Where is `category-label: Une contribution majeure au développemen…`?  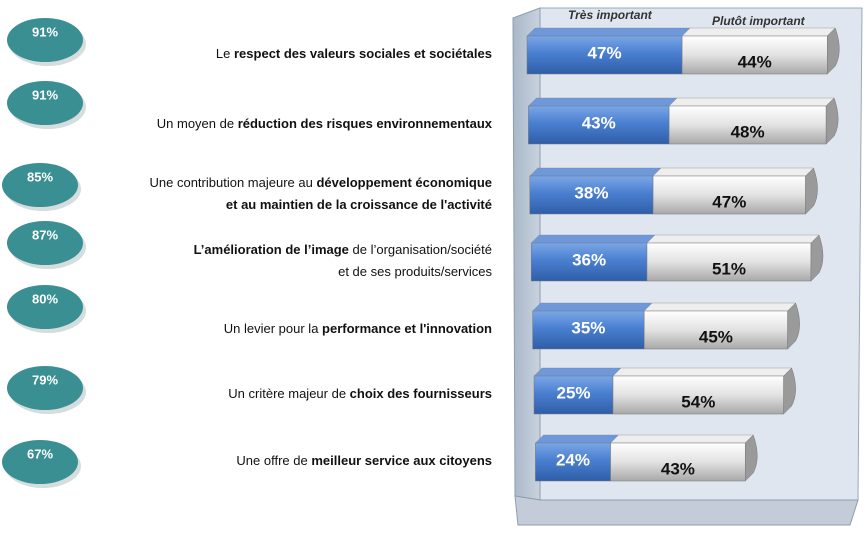
category-label: Une contribution majeure au développemen… is located at coordinates (321, 182).